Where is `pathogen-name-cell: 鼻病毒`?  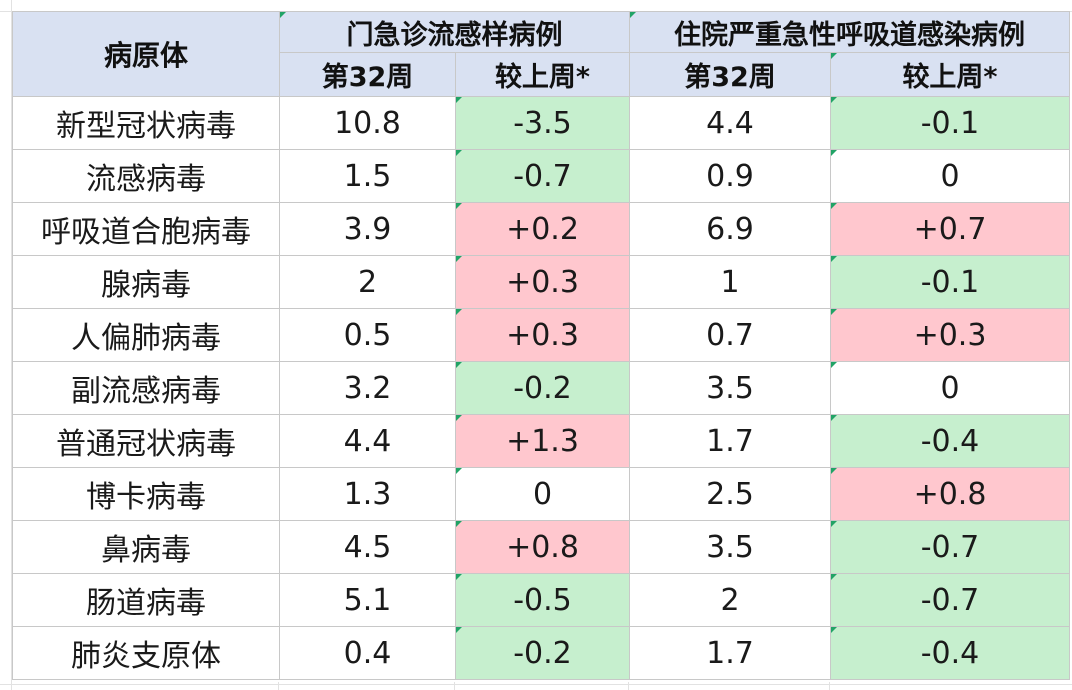 pathogen-name-cell: 鼻病毒 is located at coordinates (146, 547).